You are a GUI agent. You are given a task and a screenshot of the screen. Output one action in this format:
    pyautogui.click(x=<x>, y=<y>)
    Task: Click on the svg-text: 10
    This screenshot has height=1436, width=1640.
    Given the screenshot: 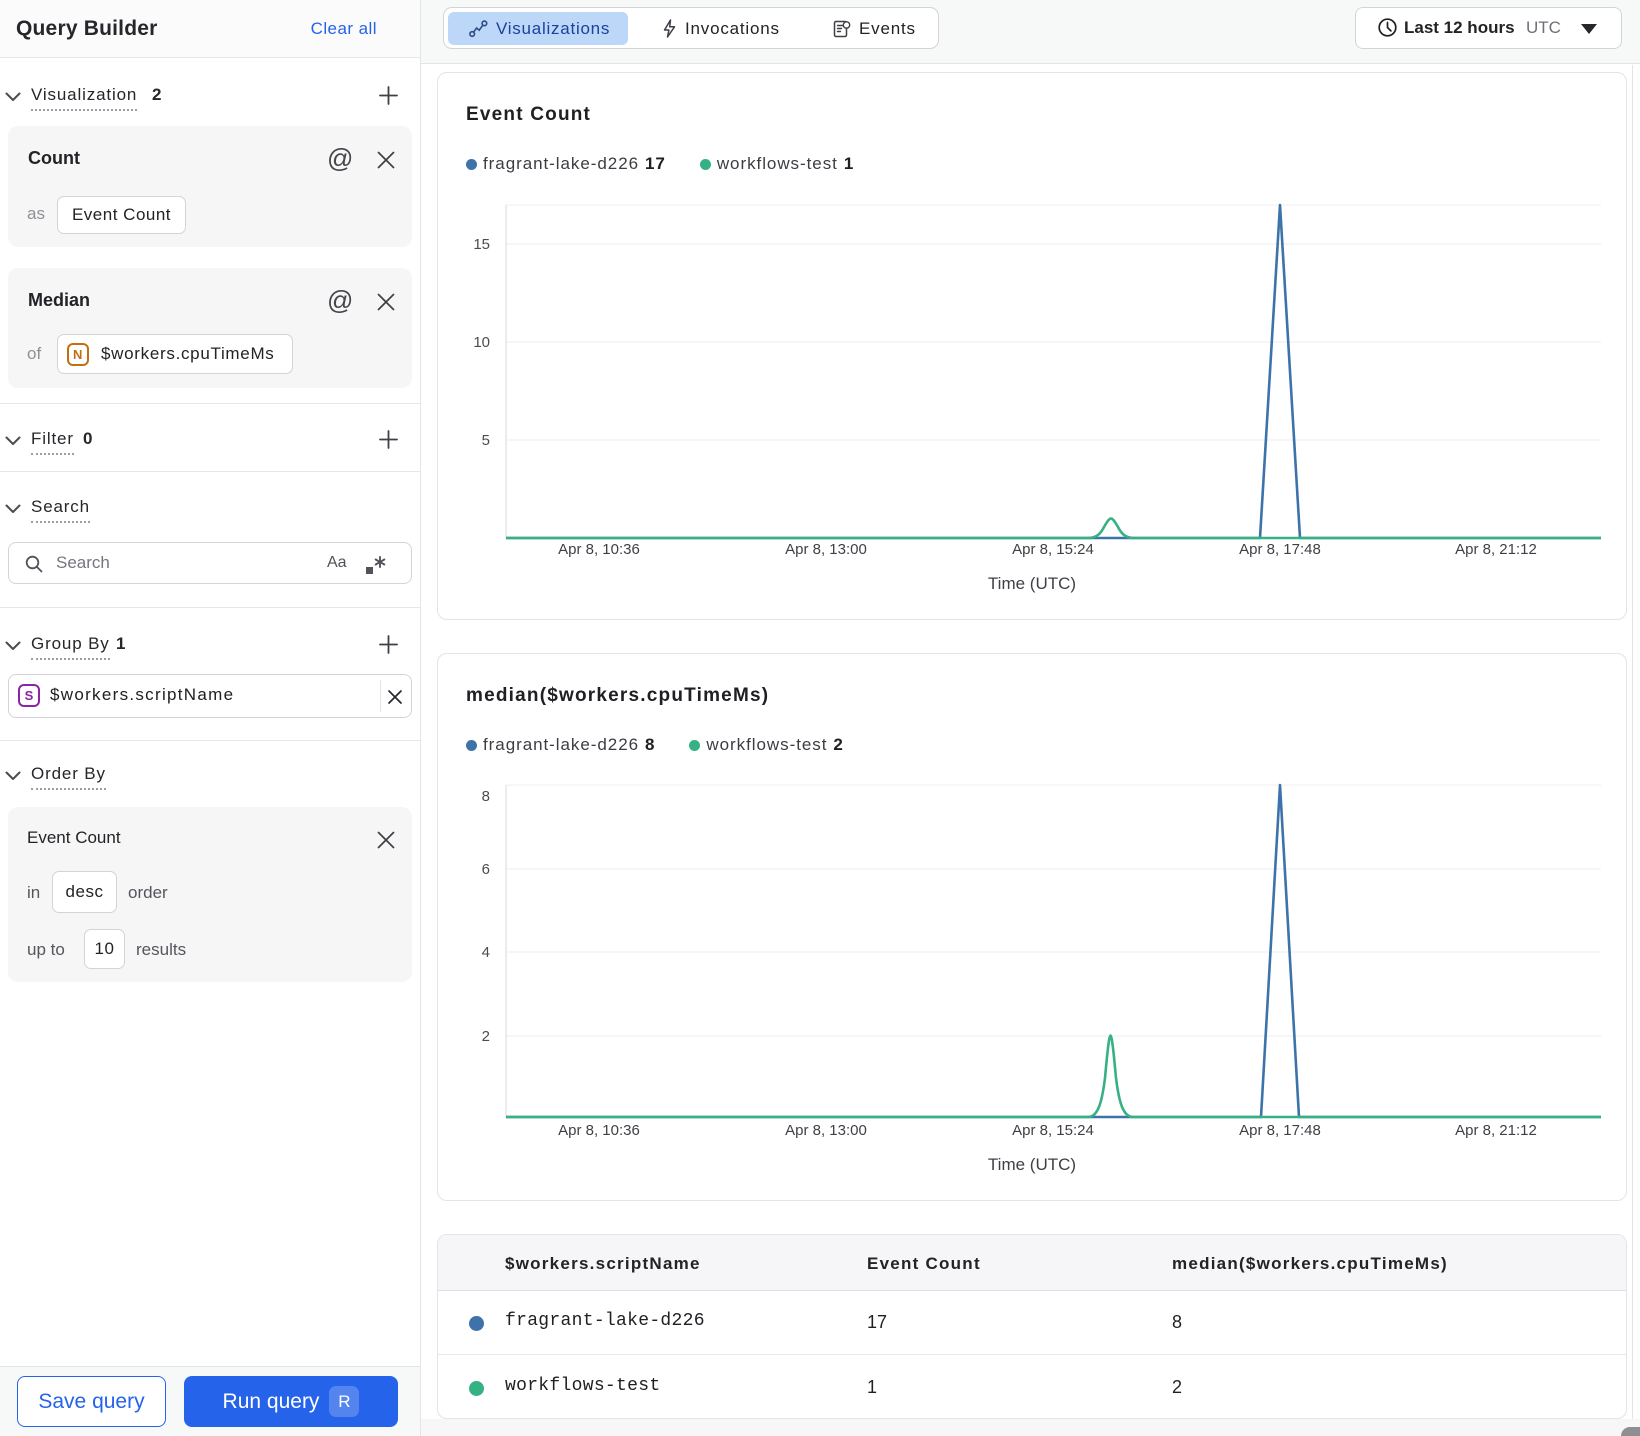 What is the action you would take?
    pyautogui.click(x=481, y=342)
    